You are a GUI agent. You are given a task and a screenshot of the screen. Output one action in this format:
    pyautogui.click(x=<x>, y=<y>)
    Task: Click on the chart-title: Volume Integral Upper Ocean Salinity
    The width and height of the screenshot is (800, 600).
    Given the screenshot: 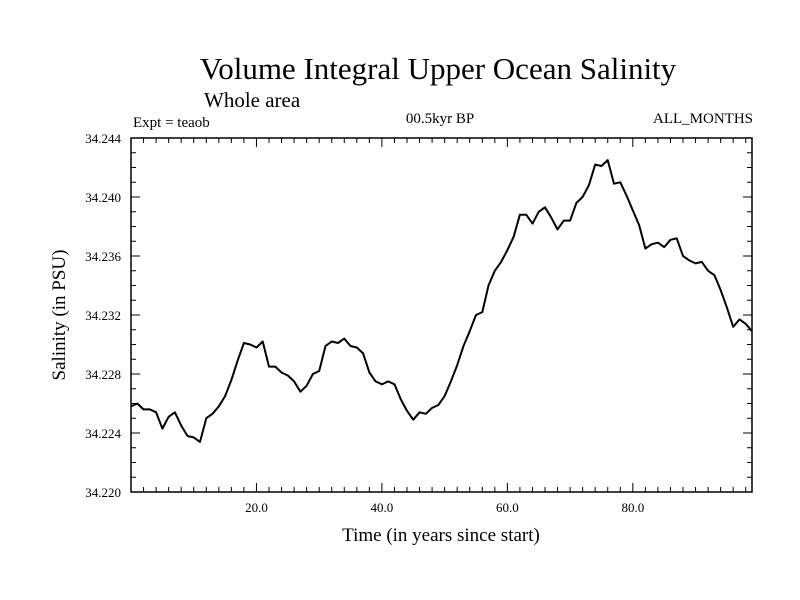 What is the action you would take?
    pyautogui.click(x=438, y=68)
    